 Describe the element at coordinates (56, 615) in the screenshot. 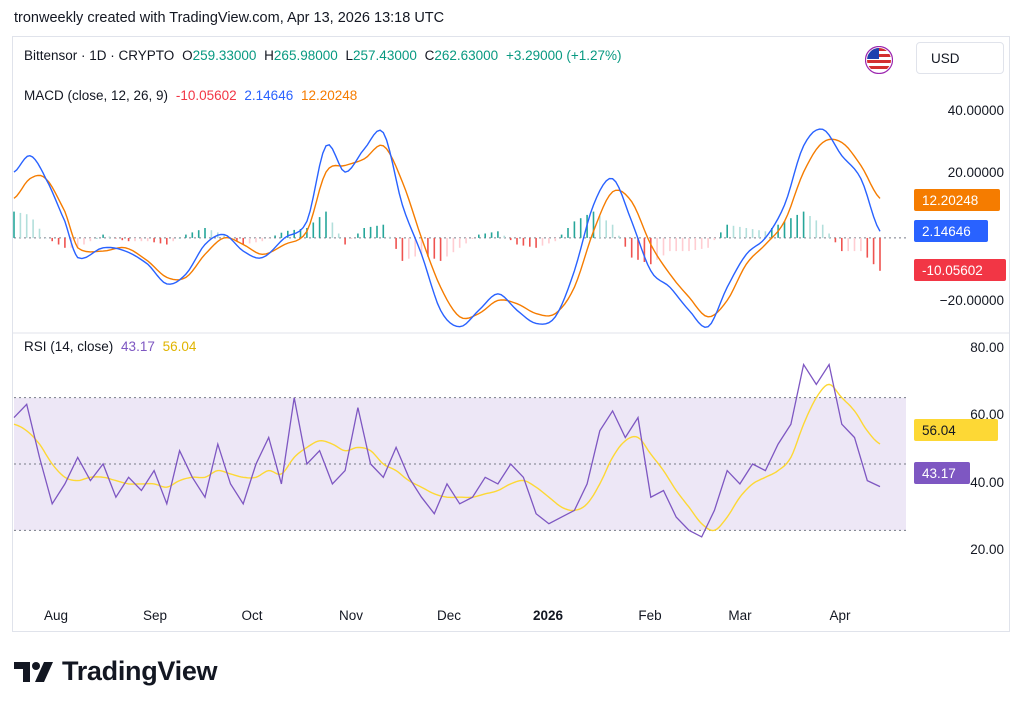

I see `month-label: Aug` at that location.